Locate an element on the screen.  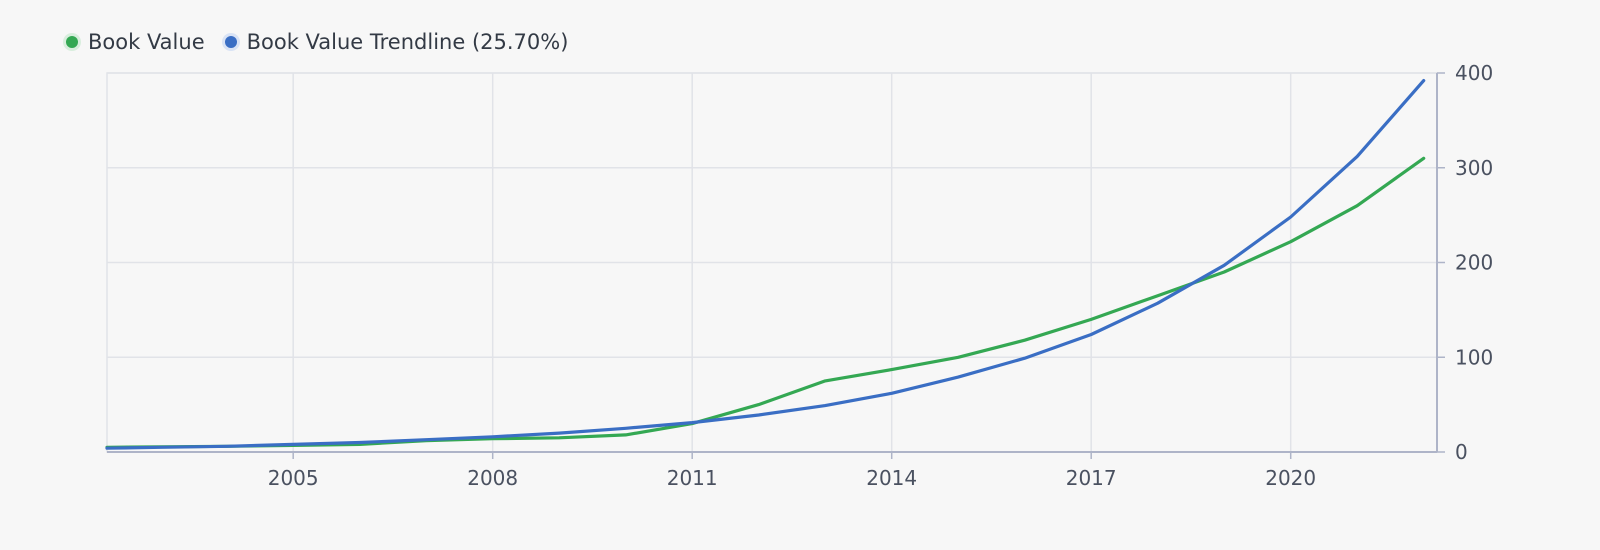
y-tick-label: 400 is located at coordinates (1474, 73).